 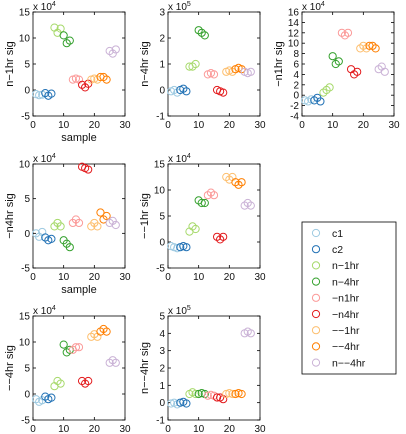 I want to click on y-tick-label: 14, so click(x=294, y=23).